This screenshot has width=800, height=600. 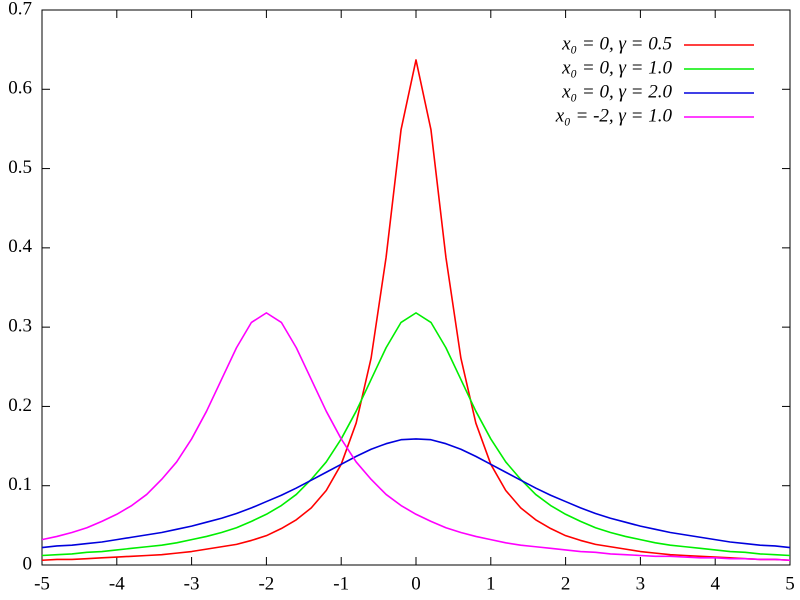 What do you see at coordinates (616, 67) in the screenshot?
I see `legend-label: x₀ = 0, γ = 1.0` at bounding box center [616, 67].